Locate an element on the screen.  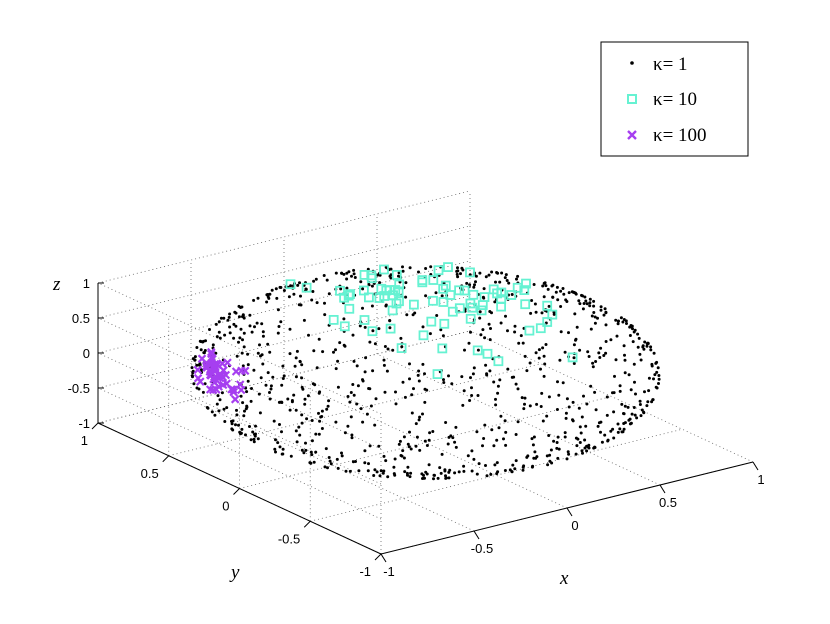
x-tick-label: -1 is located at coordinates (389, 571).